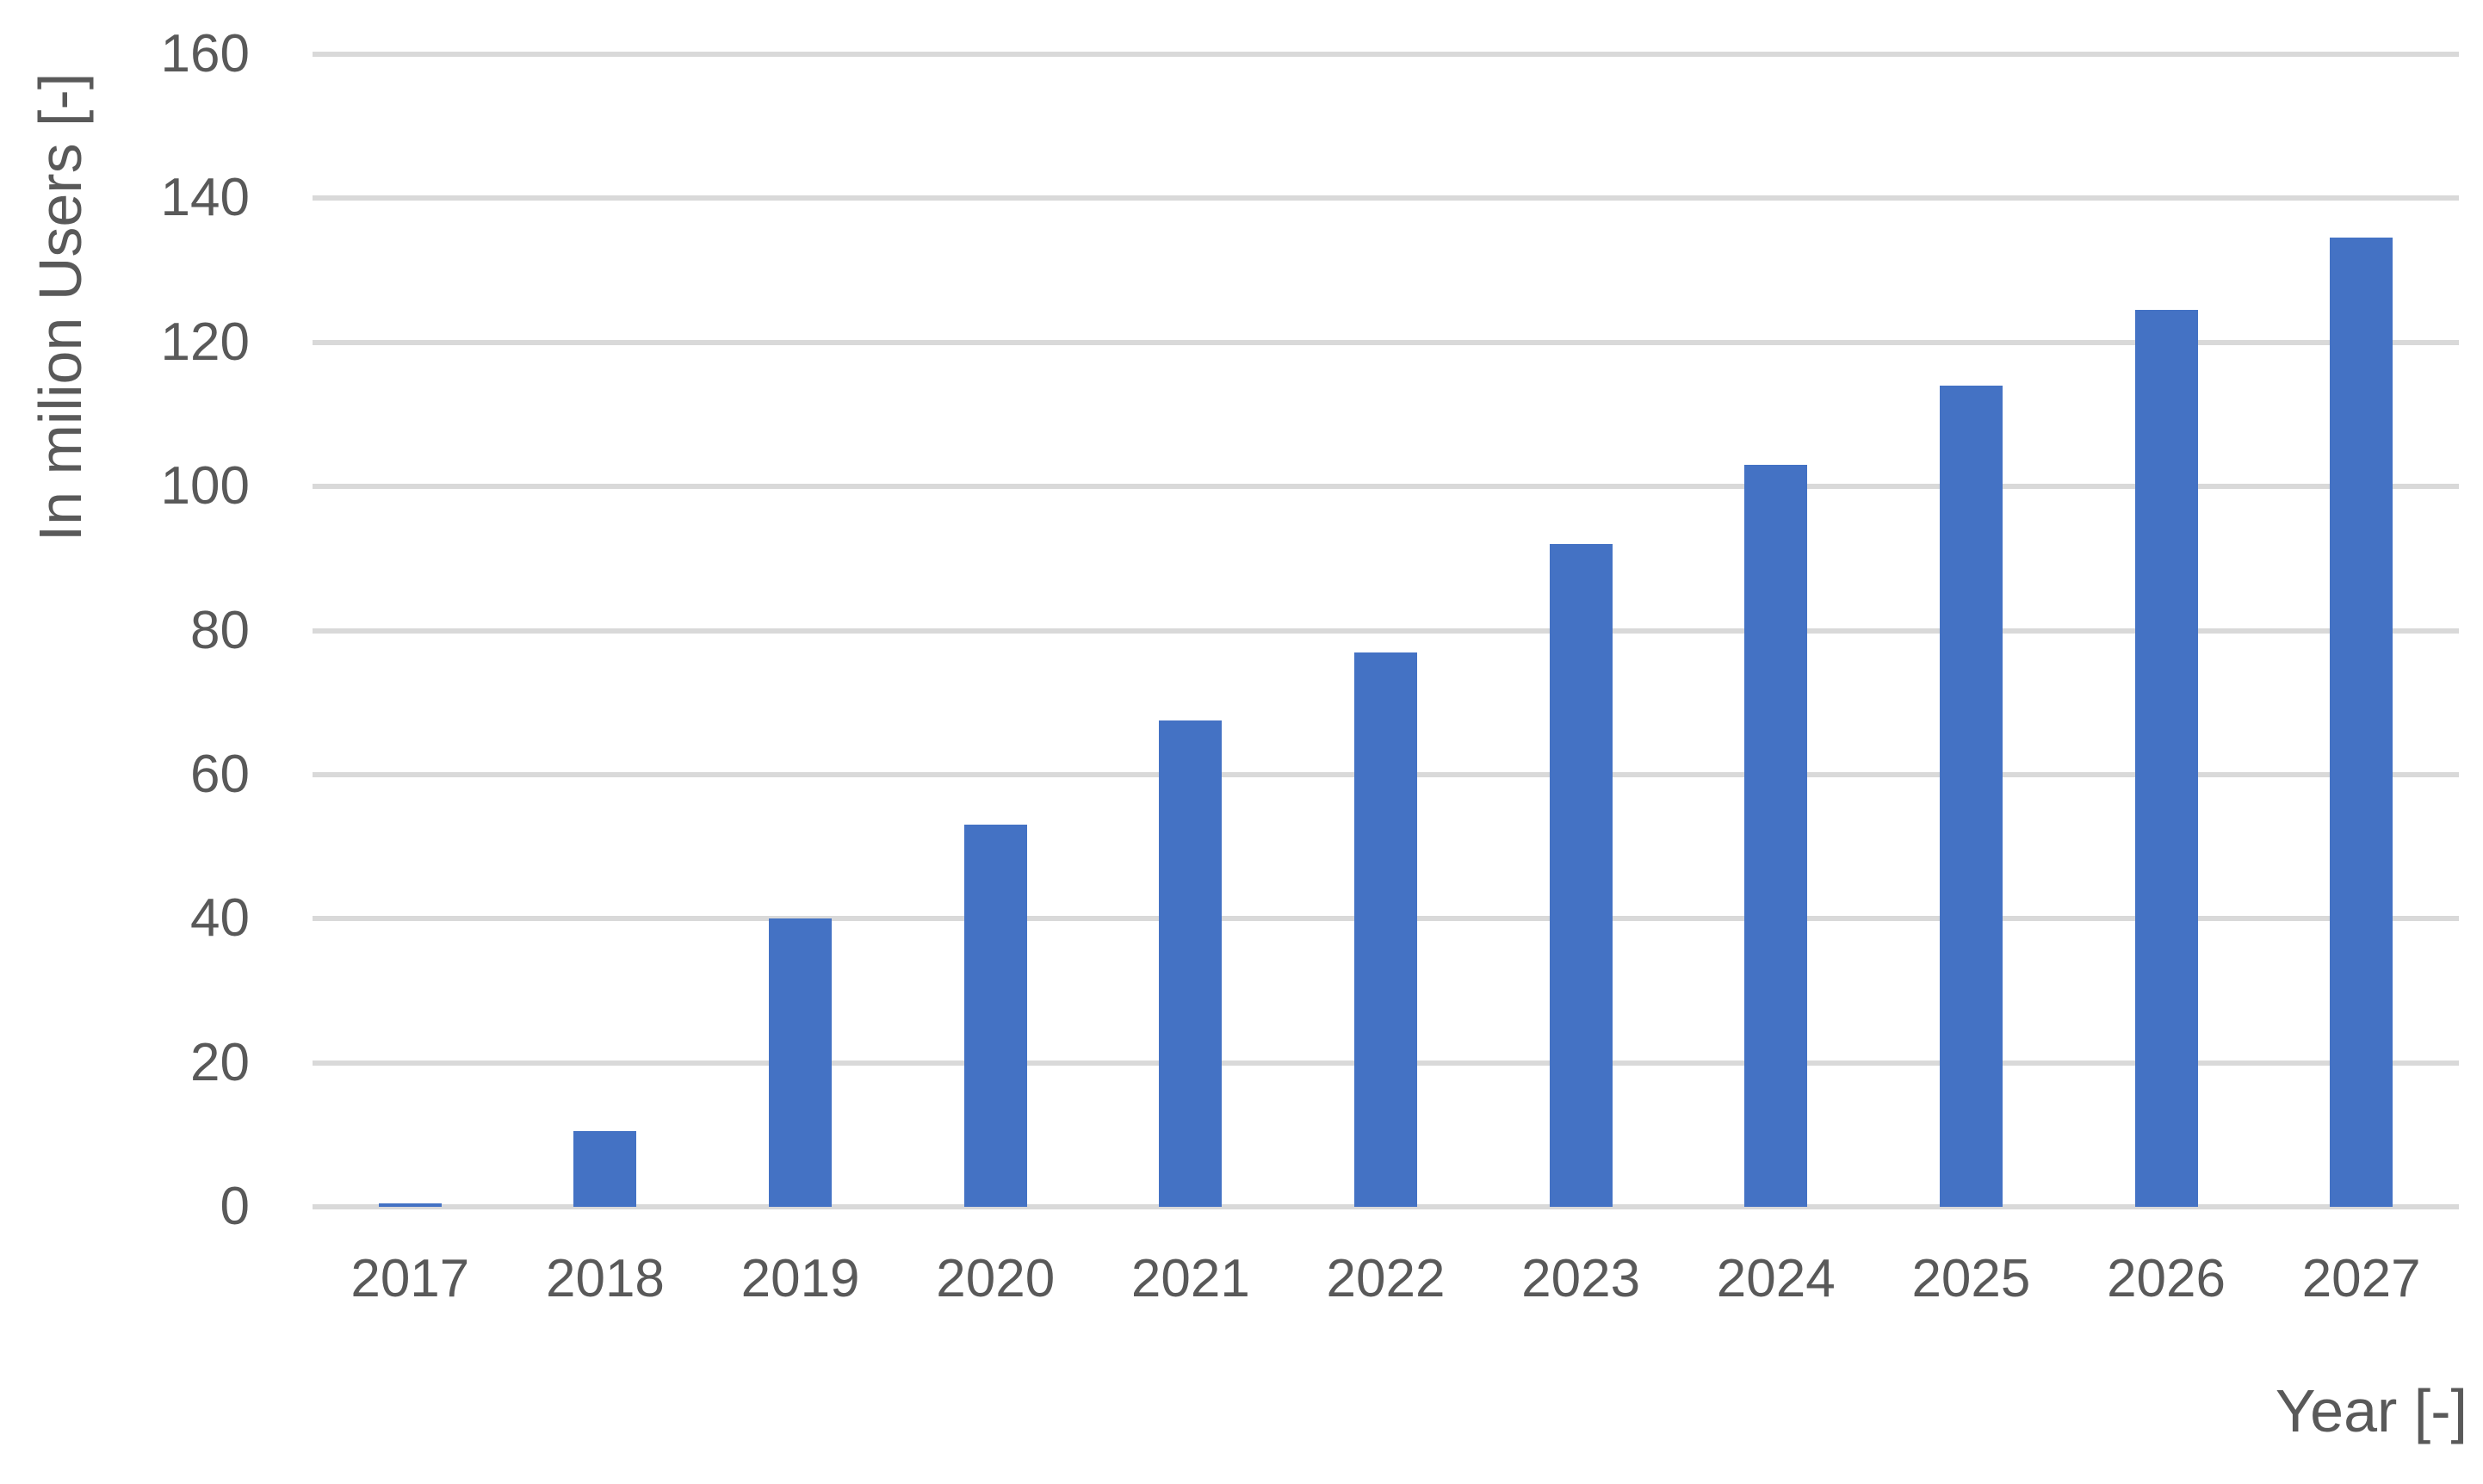 This screenshot has height=1484, width=2483. I want to click on y-tick-label-100: 100, so click(205, 486).